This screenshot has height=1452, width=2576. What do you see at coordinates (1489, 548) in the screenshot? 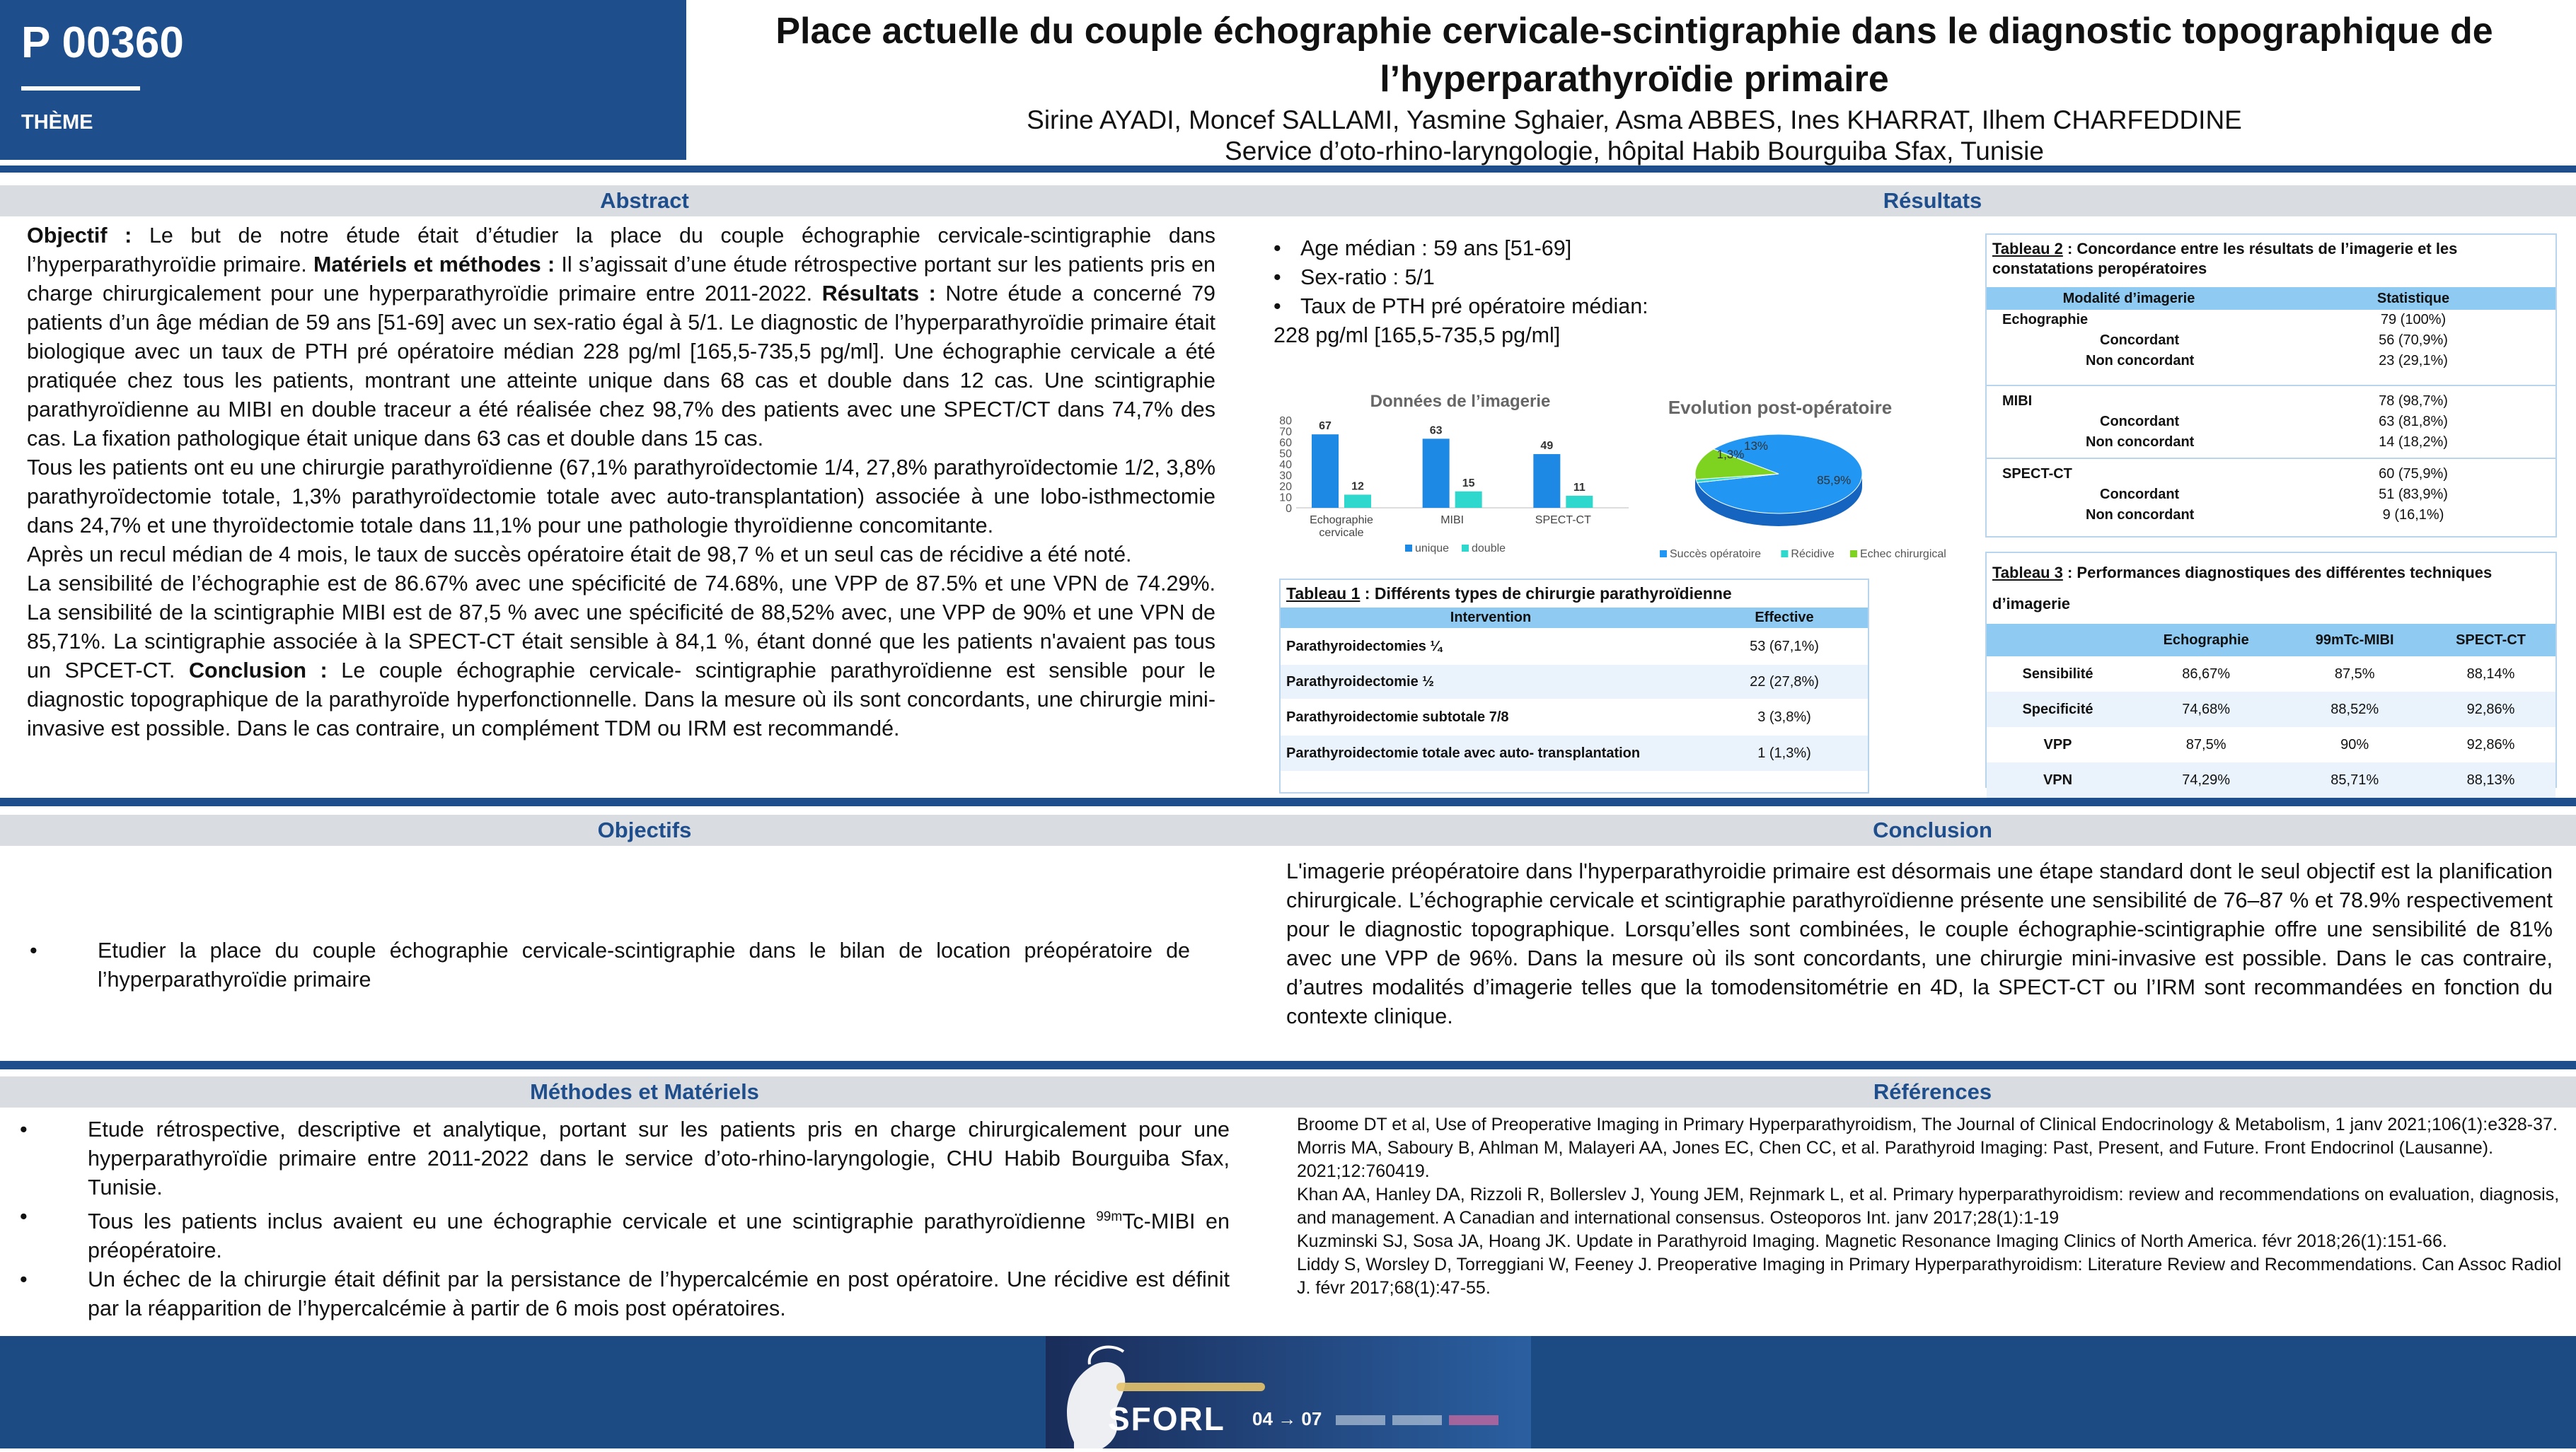
I see `legend-label: double` at bounding box center [1489, 548].